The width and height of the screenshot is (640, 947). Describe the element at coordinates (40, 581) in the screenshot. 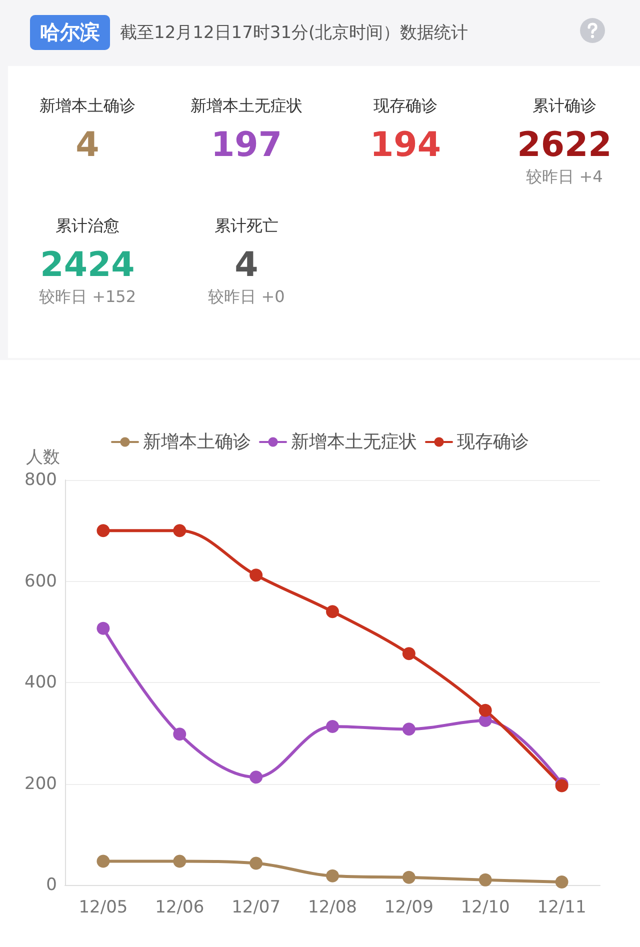

I see `y-tick-label: 600` at that location.